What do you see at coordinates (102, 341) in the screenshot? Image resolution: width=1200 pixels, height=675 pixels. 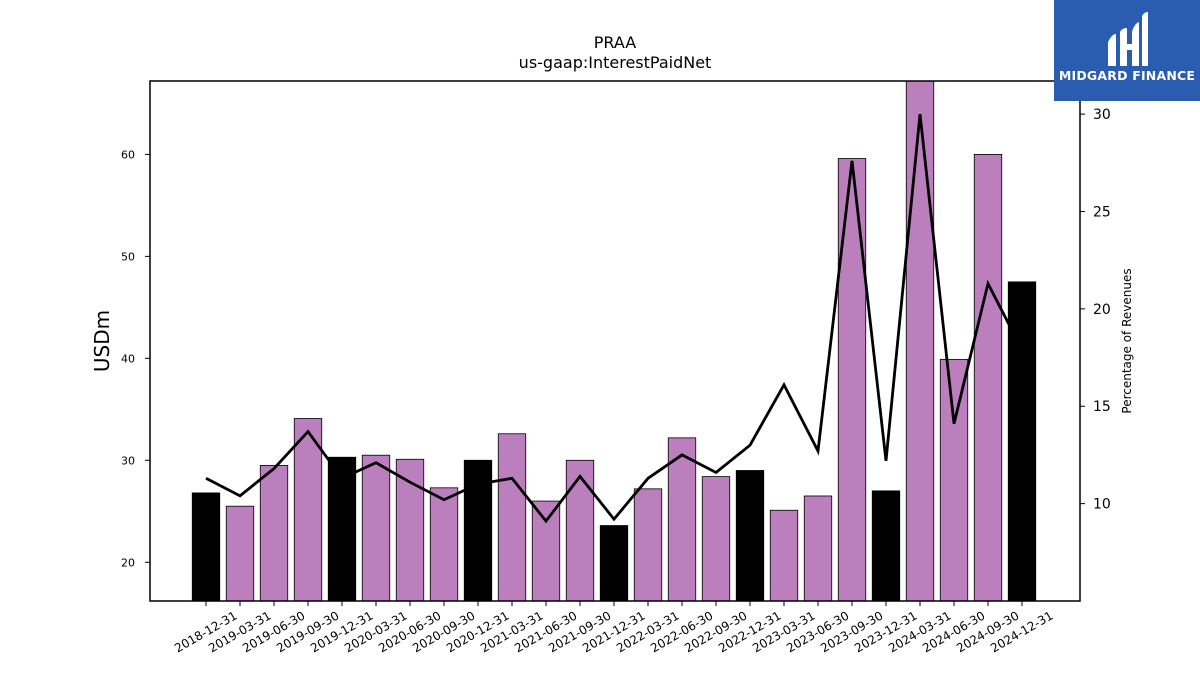 I see `y-axis-label: USDm` at bounding box center [102, 341].